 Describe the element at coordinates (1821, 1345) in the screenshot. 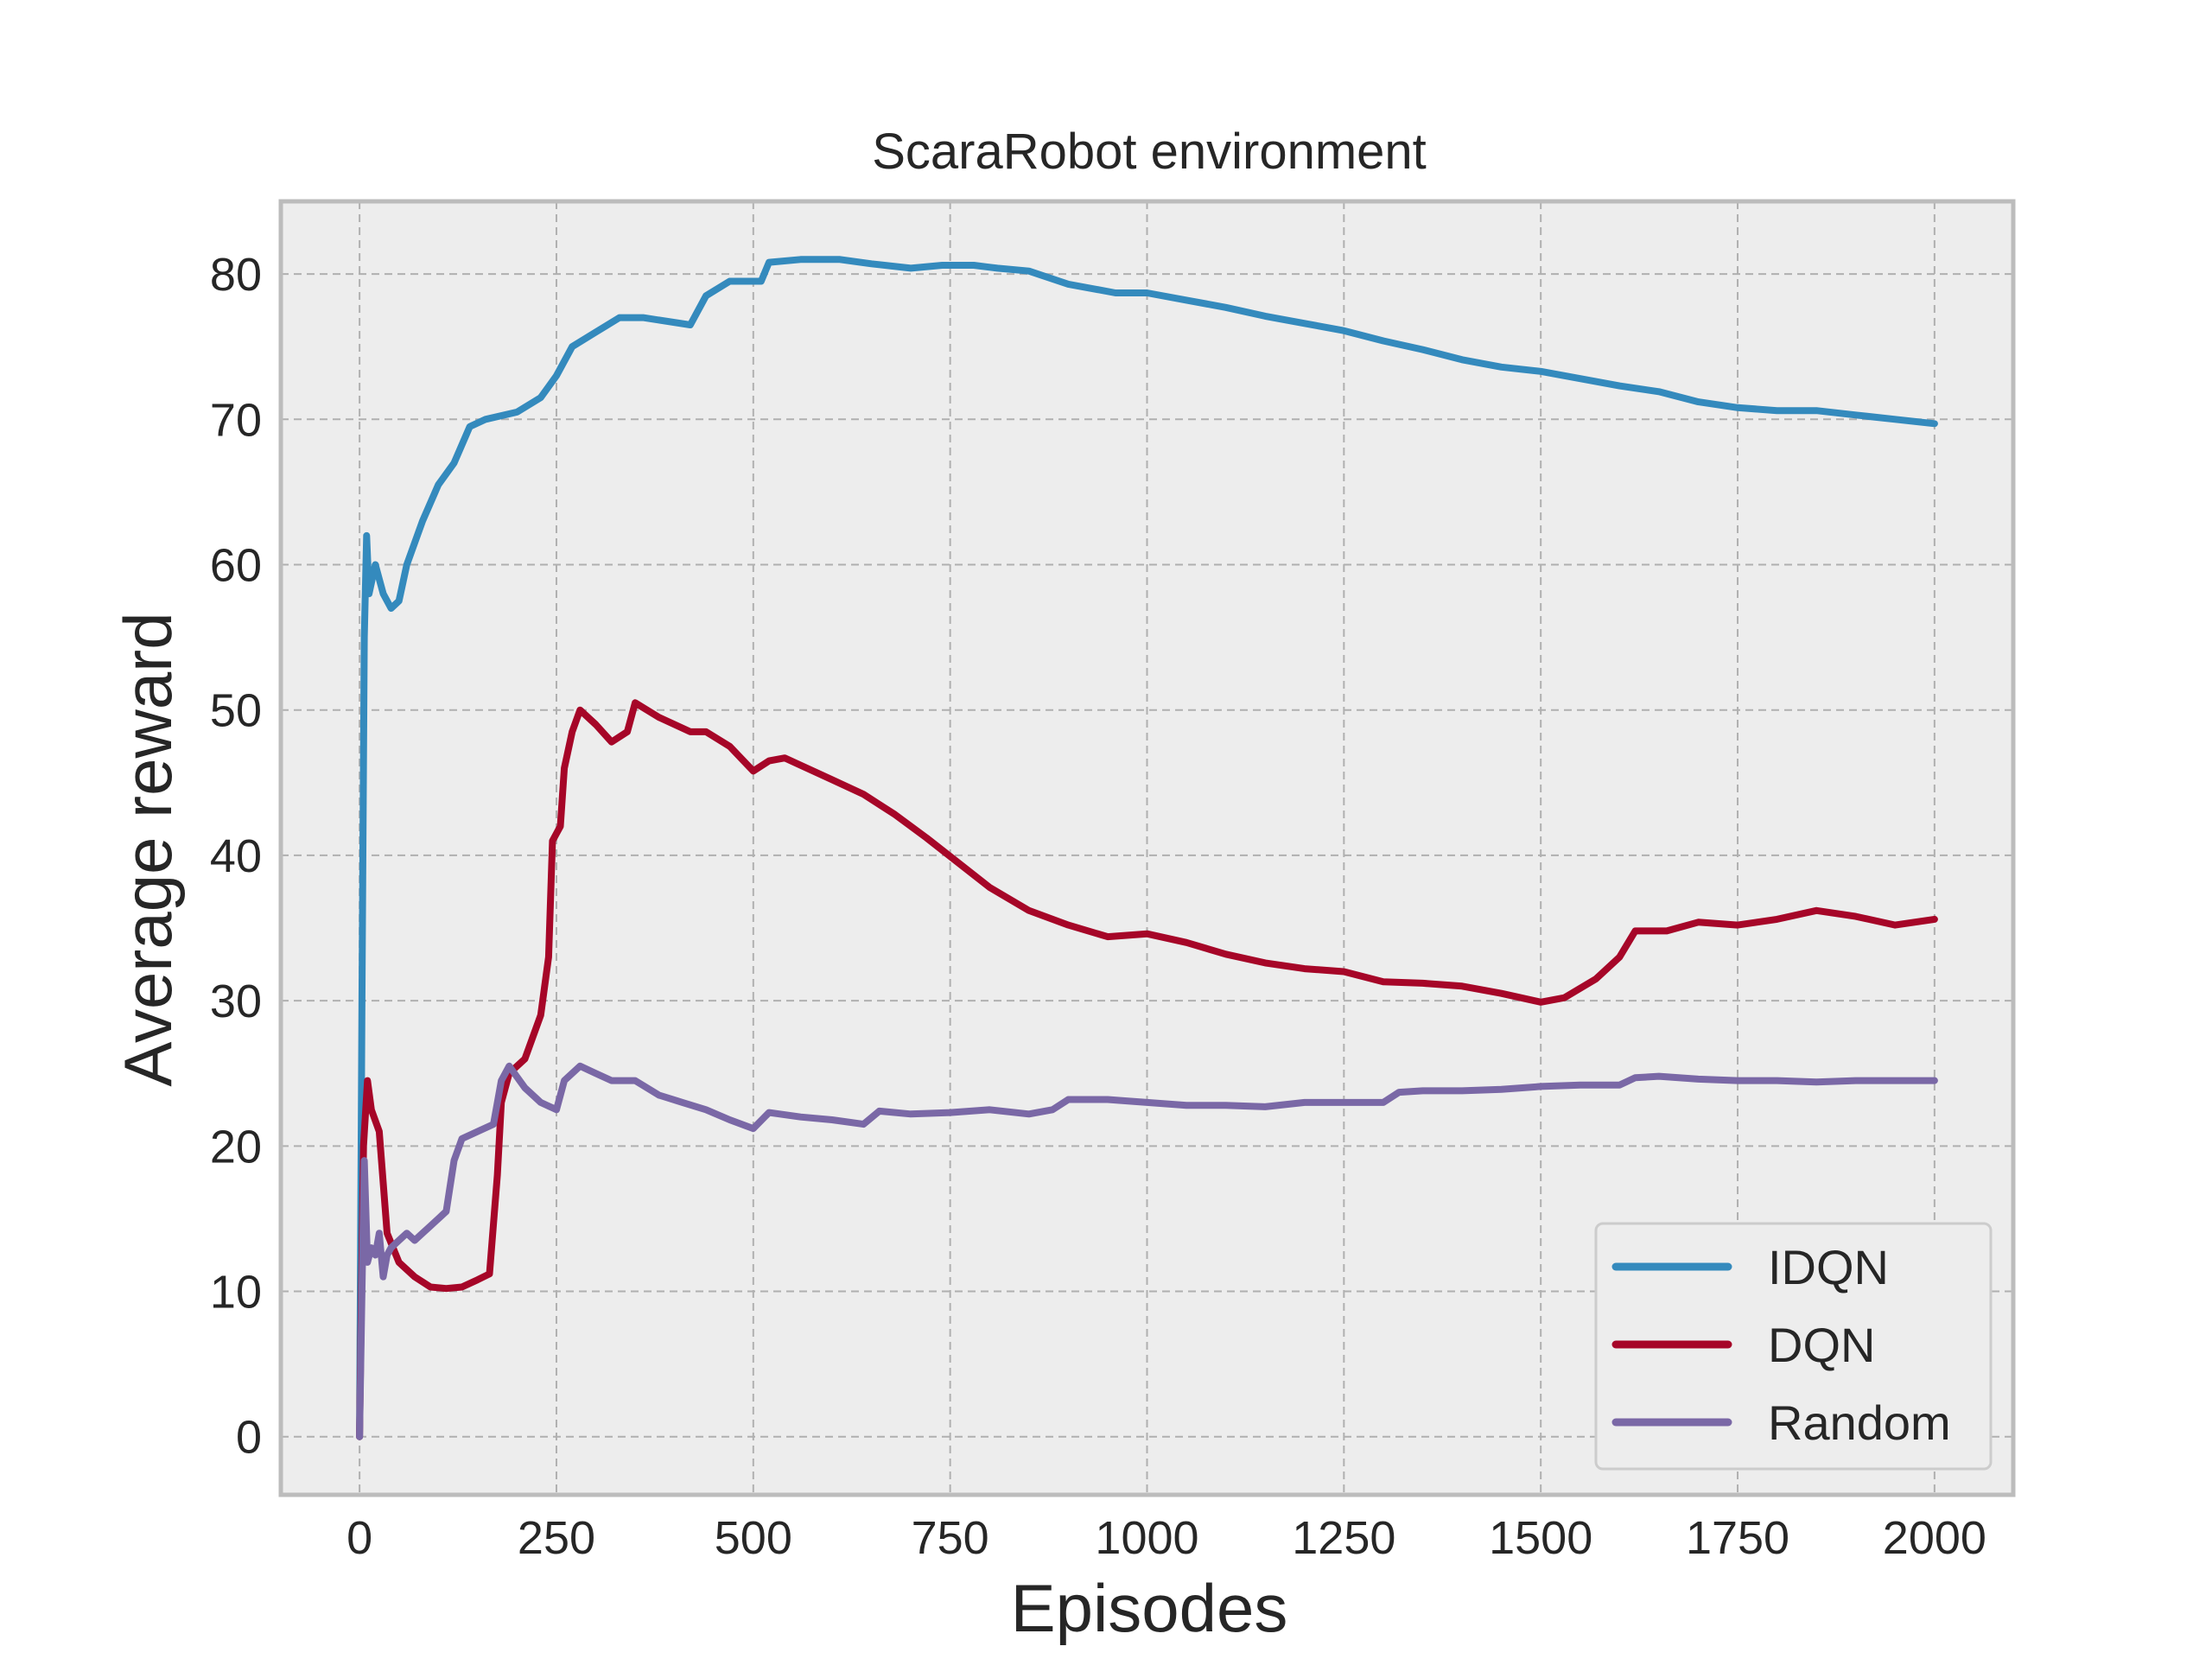

I see `legend-label-dqn: DQN` at that location.